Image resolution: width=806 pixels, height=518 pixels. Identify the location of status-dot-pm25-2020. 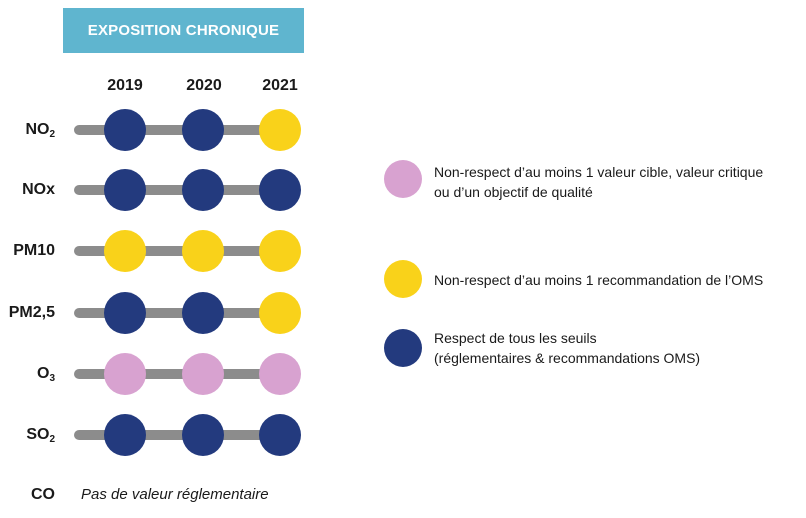
(203, 313).